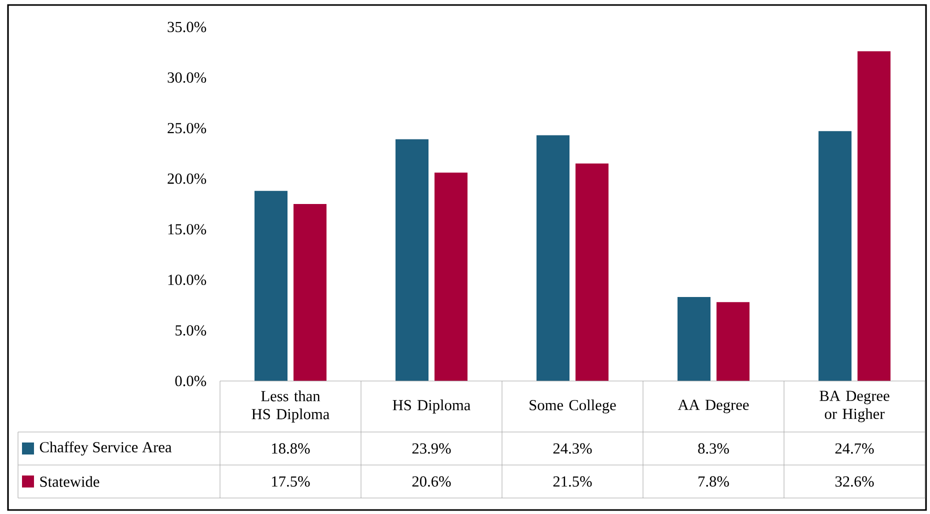 The width and height of the screenshot is (930, 514). I want to click on data-label: 20.6%, so click(431, 481).